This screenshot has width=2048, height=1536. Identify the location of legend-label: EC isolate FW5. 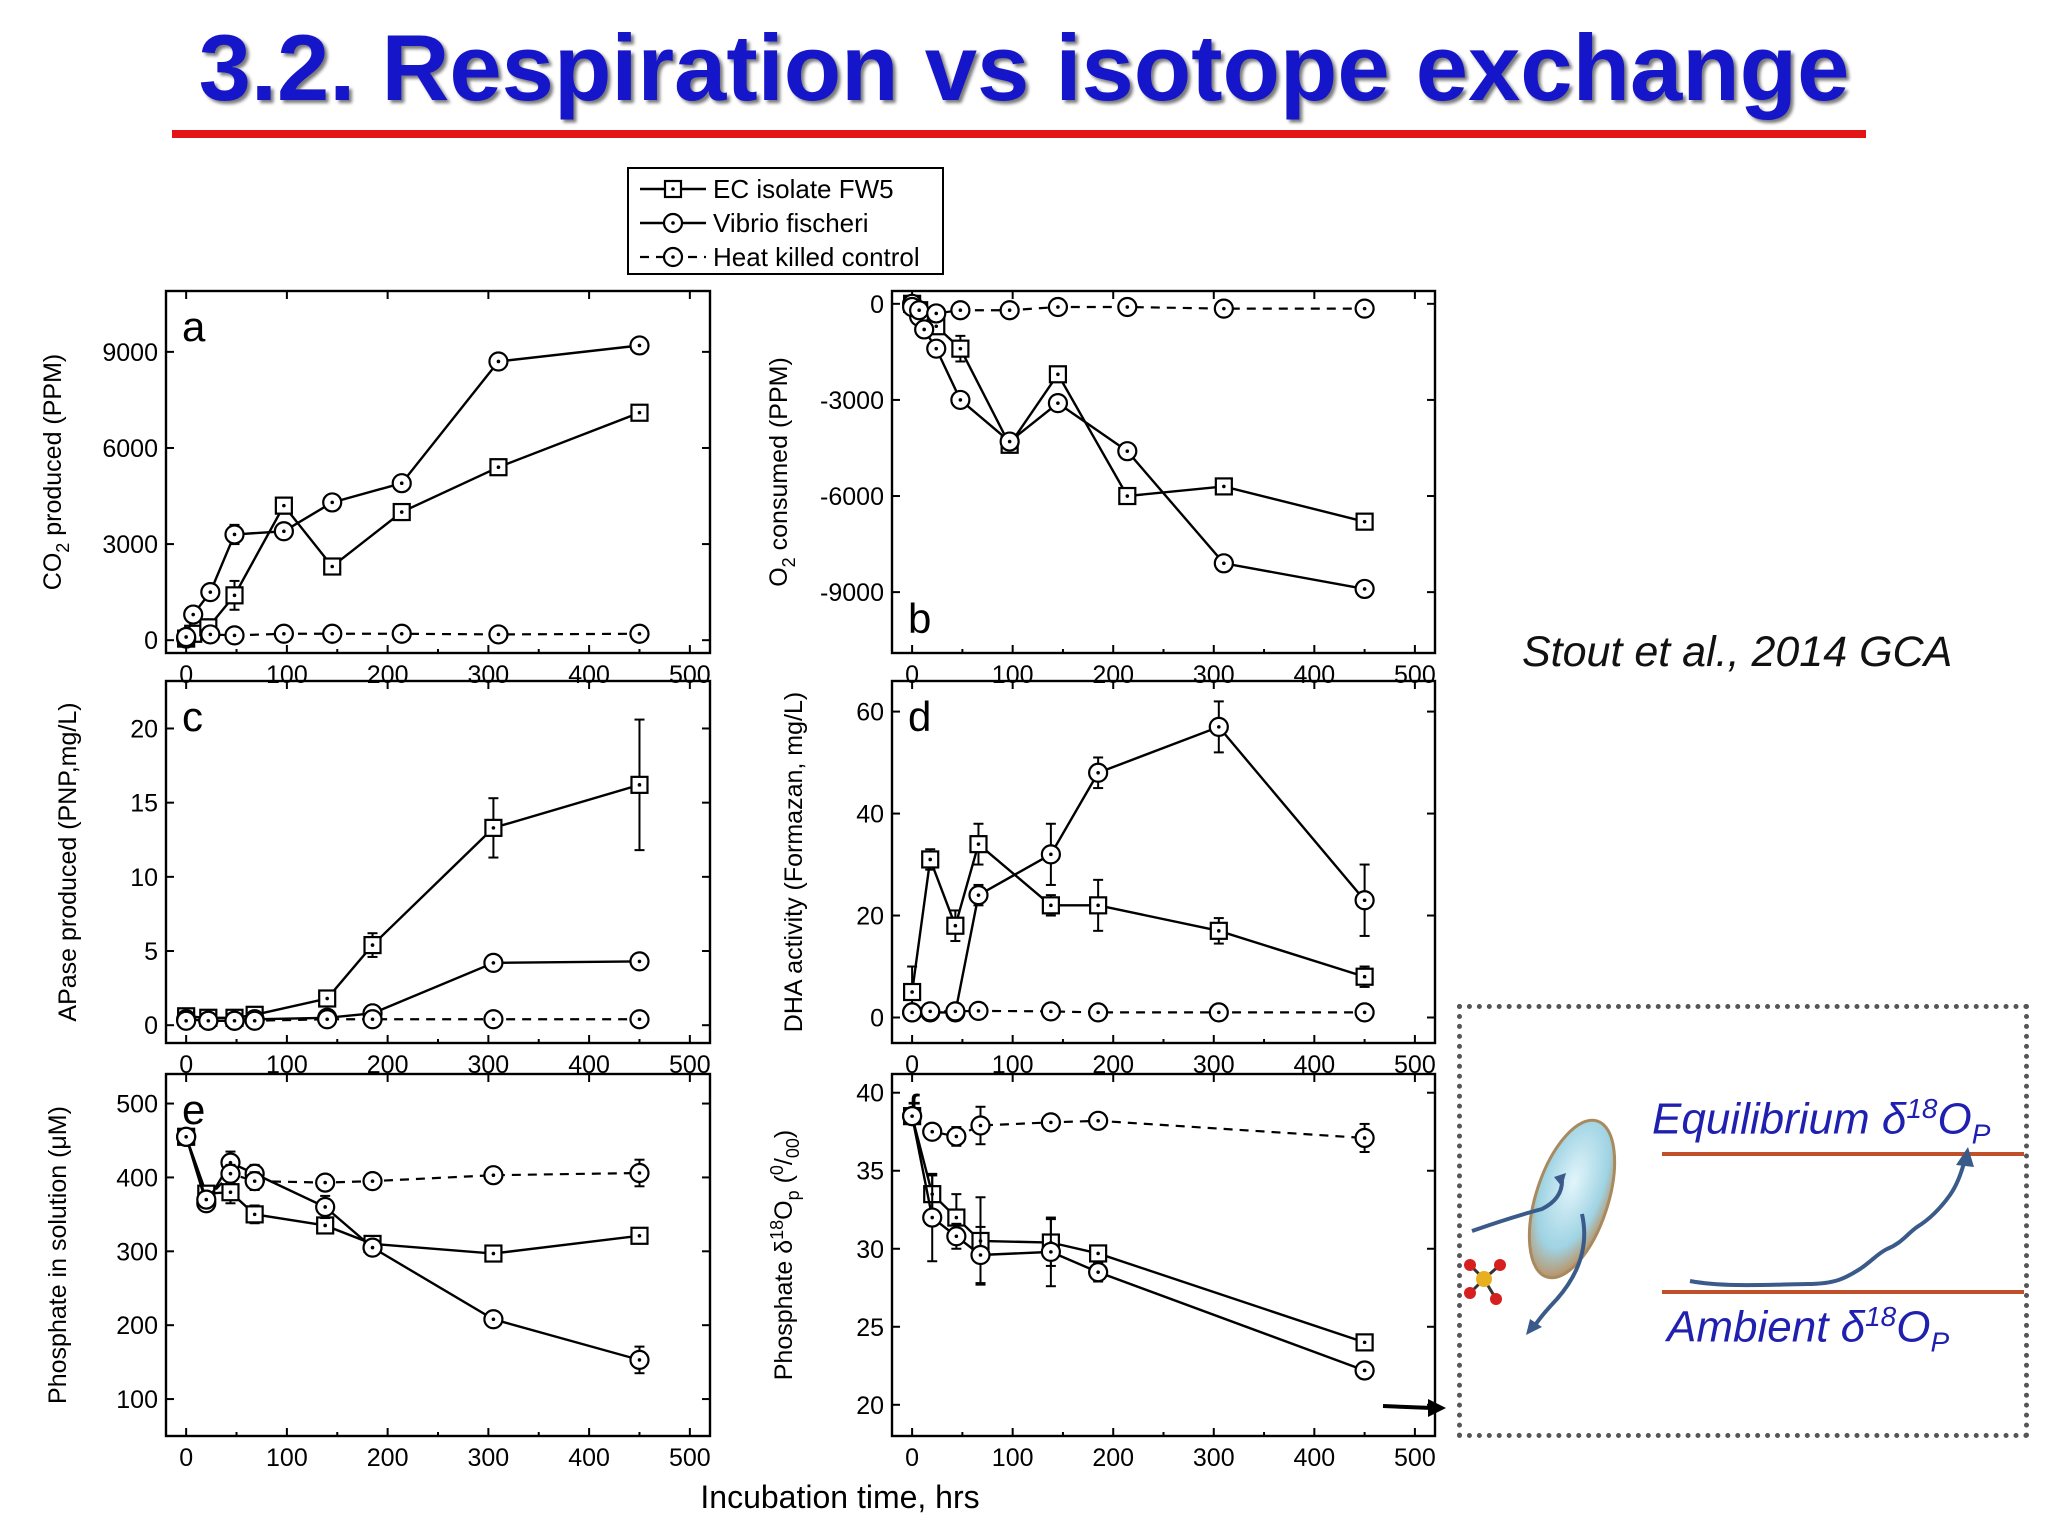
(803, 189).